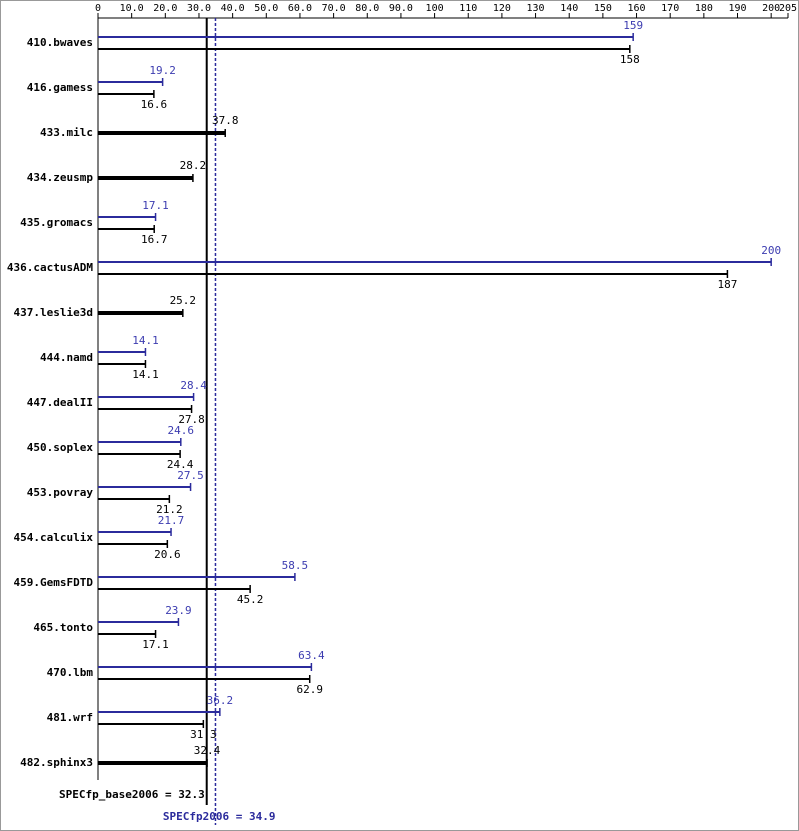  What do you see at coordinates (367, 8) in the screenshot?
I see `x-tick-label: 80.0` at bounding box center [367, 8].